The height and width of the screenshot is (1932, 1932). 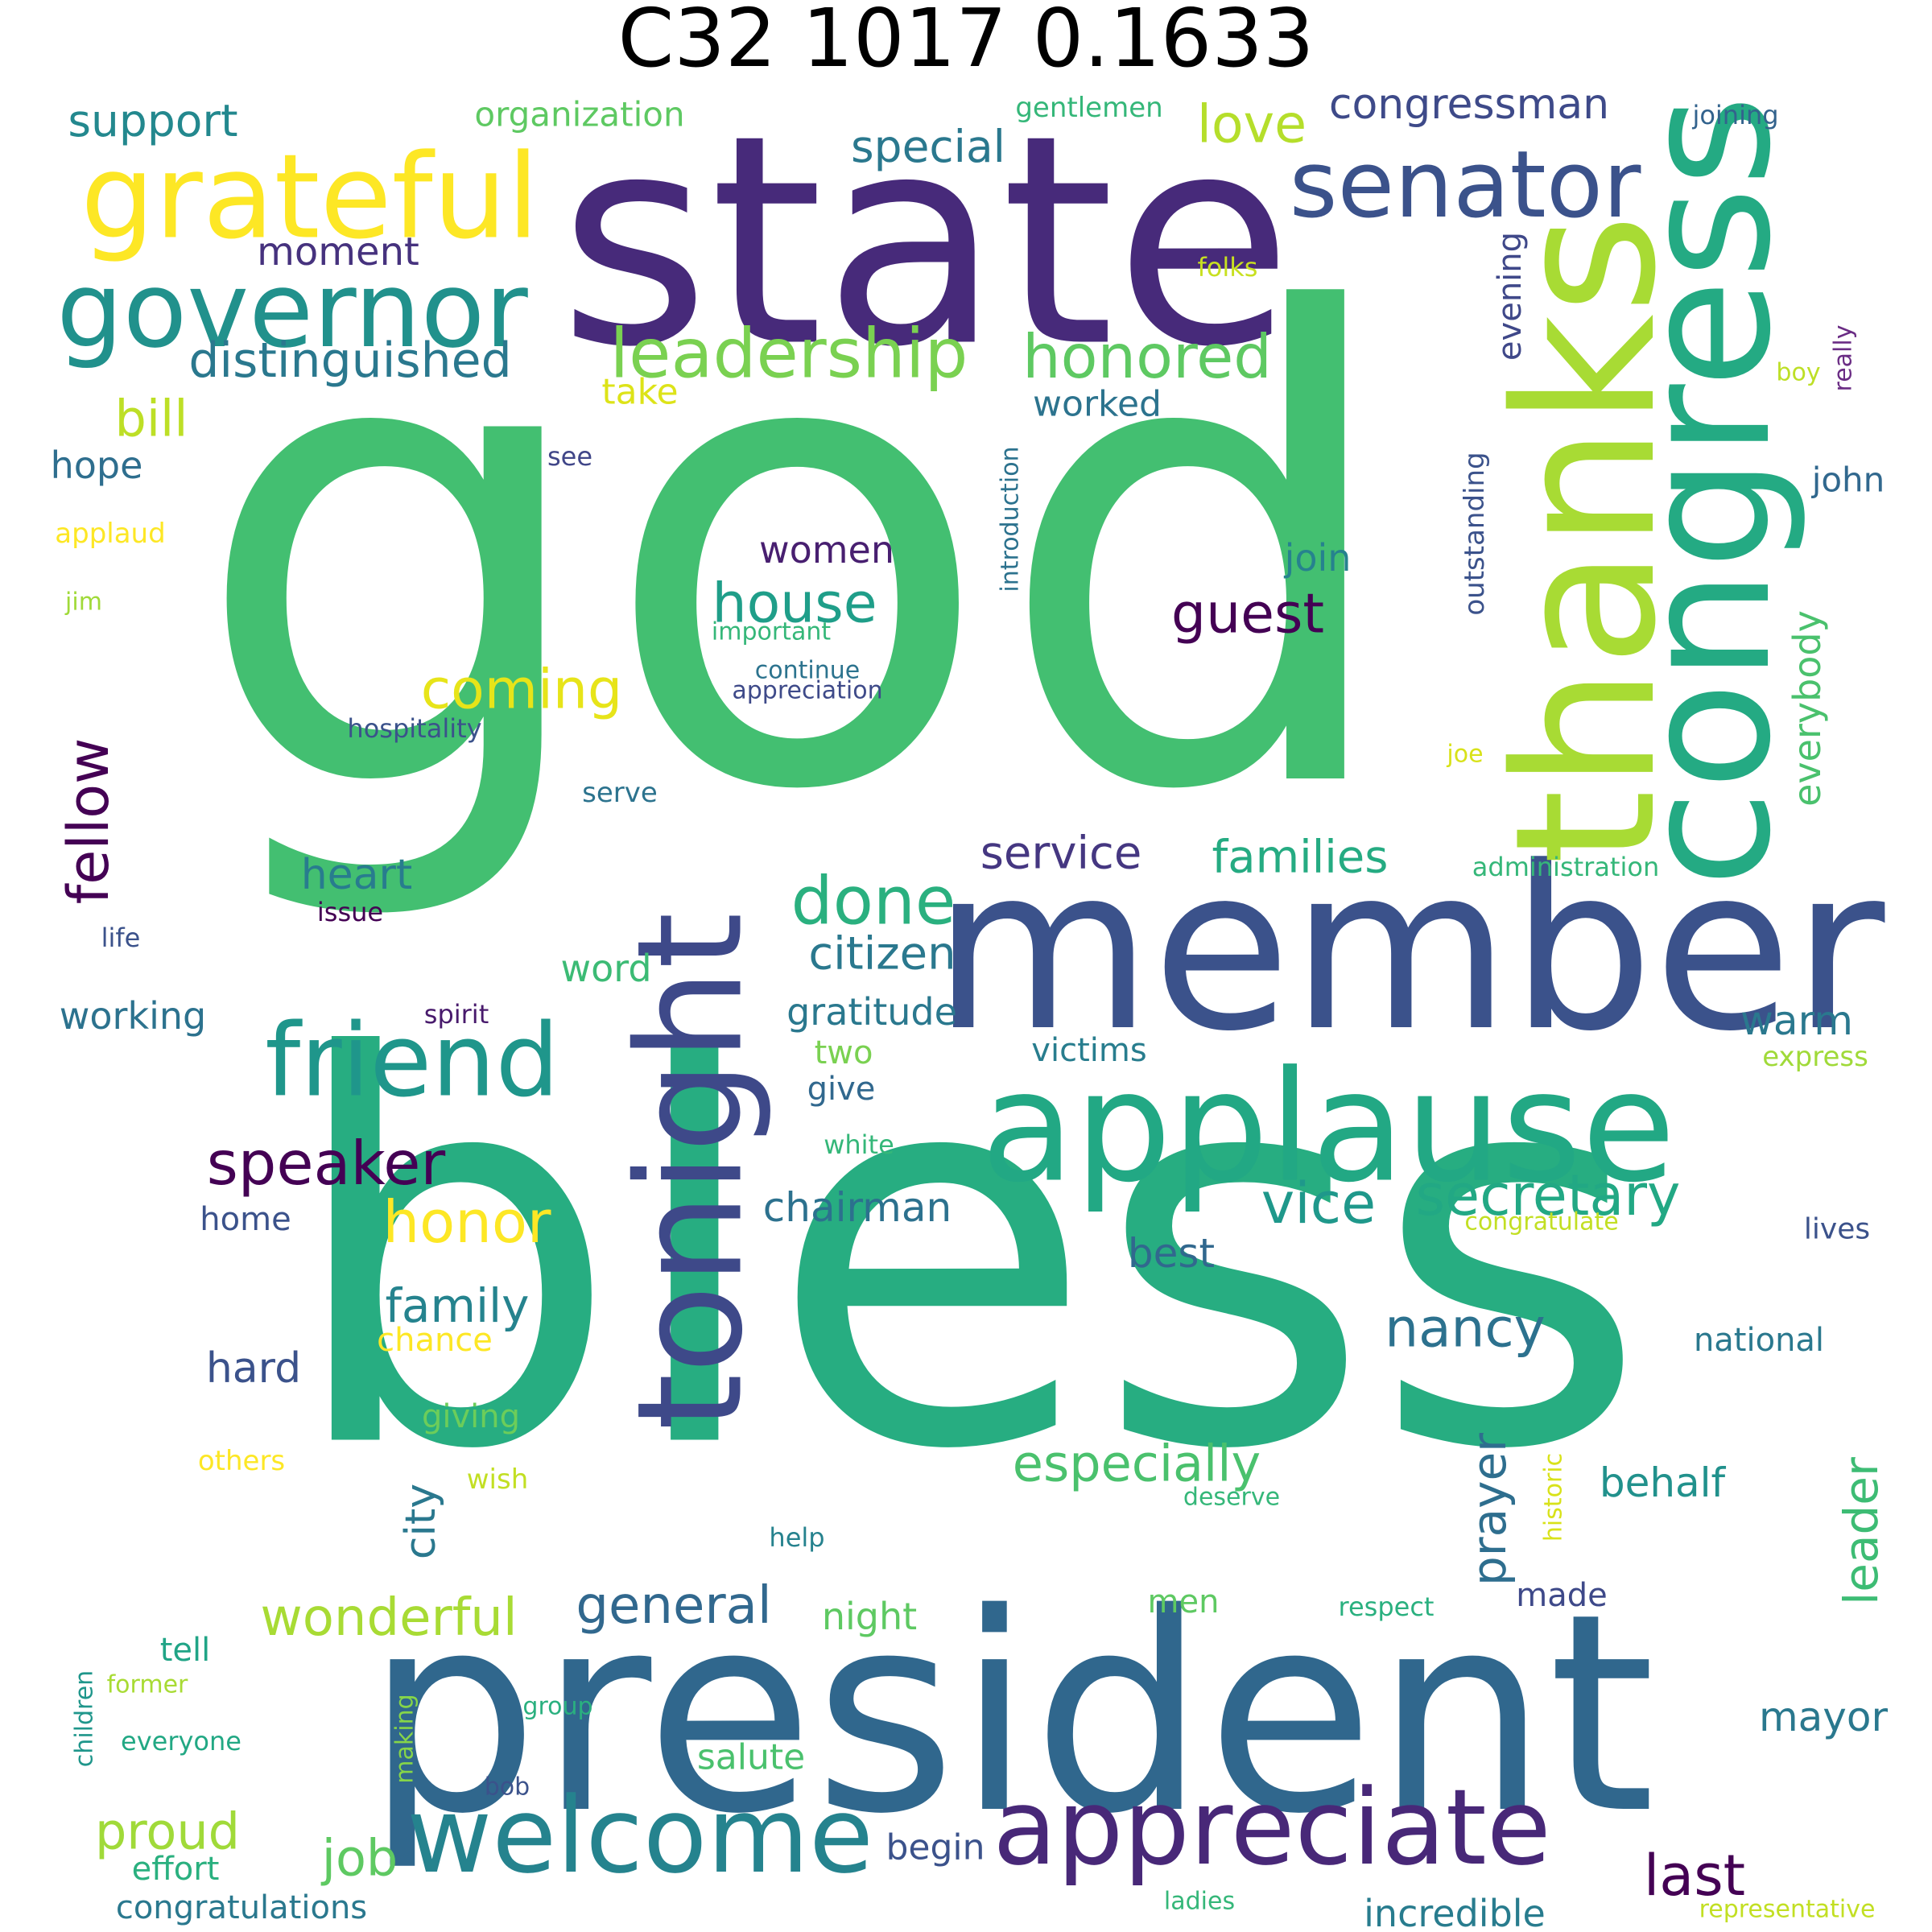 What do you see at coordinates (620, 793) in the screenshot?
I see `word-serve: serve` at bounding box center [620, 793].